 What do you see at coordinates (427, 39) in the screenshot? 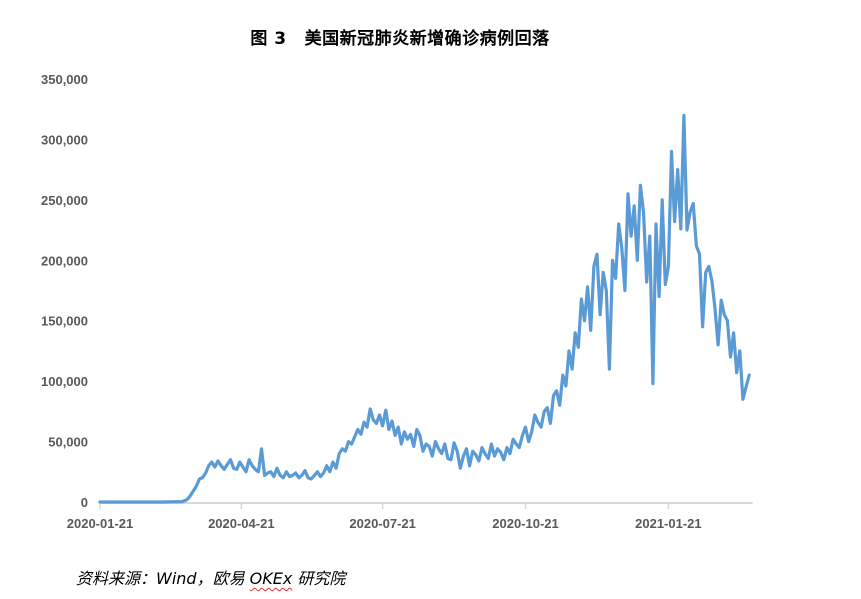
I see `title-text: 美国新冠肺炎新增确诊病例回落` at bounding box center [427, 39].